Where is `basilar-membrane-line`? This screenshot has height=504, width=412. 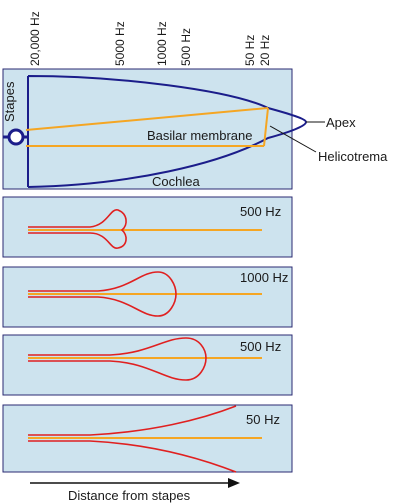
basilar-membrane-line is located at coordinates (147, 127).